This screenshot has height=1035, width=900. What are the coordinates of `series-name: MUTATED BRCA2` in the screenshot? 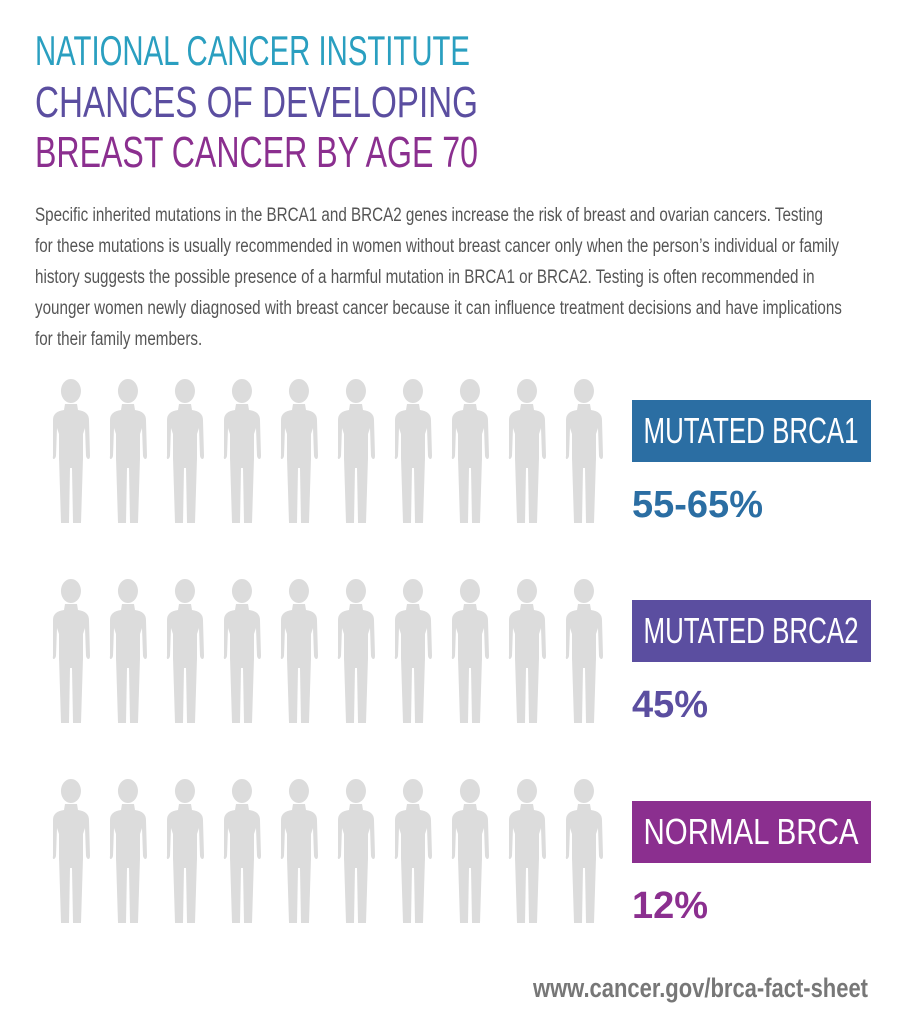 It's located at (751, 630).